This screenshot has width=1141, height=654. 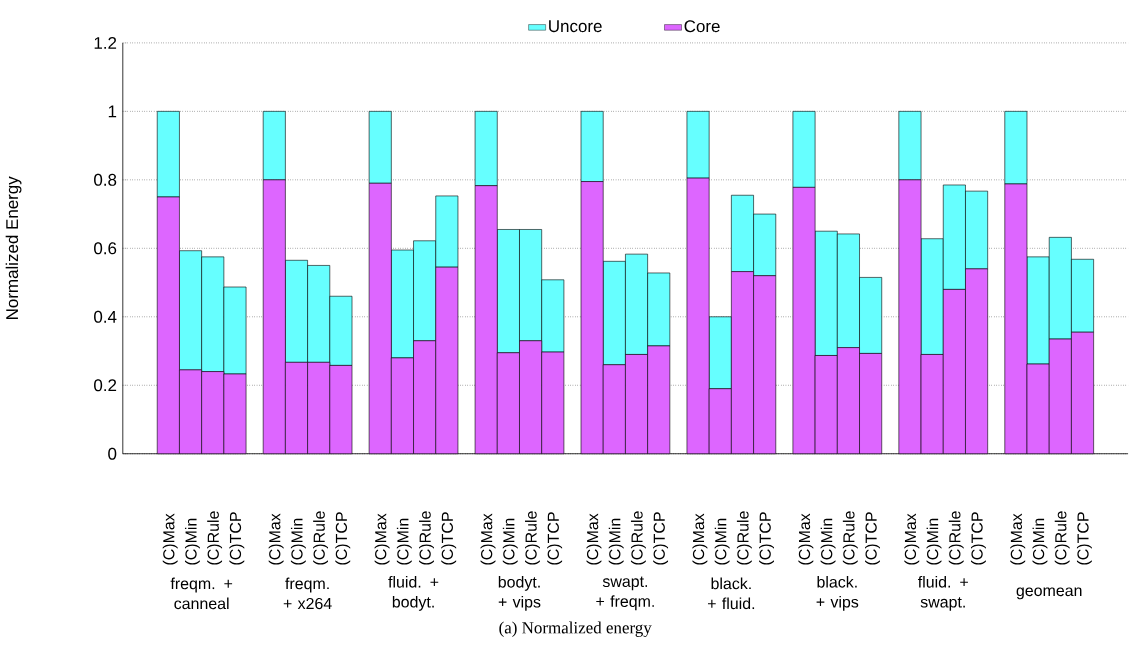 What do you see at coordinates (105, 316) in the screenshot?
I see `y-tick-label: 0.4` at bounding box center [105, 316].